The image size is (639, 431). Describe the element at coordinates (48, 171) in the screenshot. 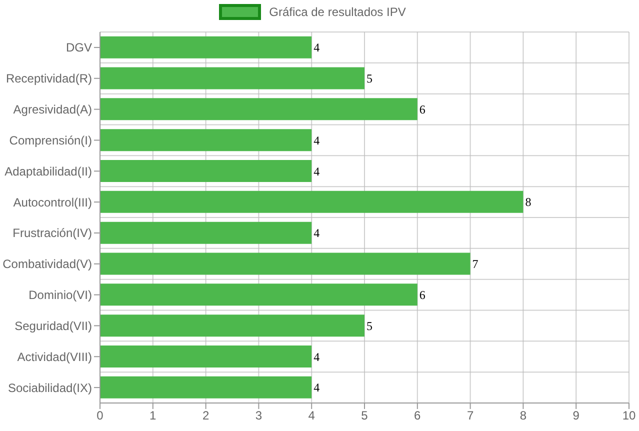

I see `y-tick-label: Adaptabilidad(II)` at that location.